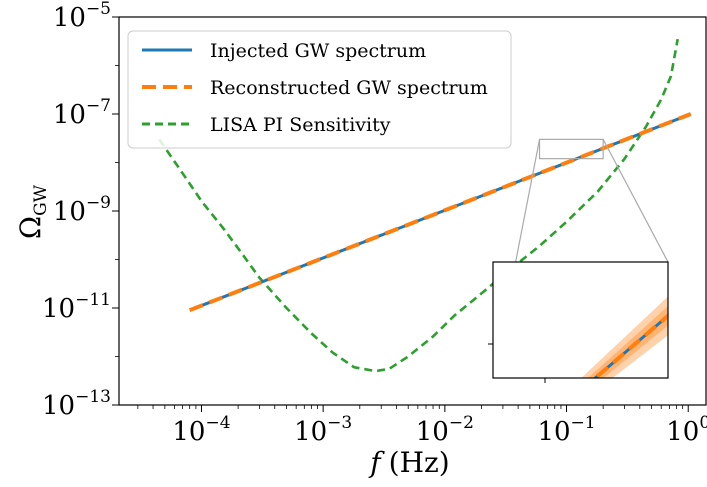 The image size is (707, 487). I want to click on legend-label-injected: Injected GW spectrum, so click(318, 51).